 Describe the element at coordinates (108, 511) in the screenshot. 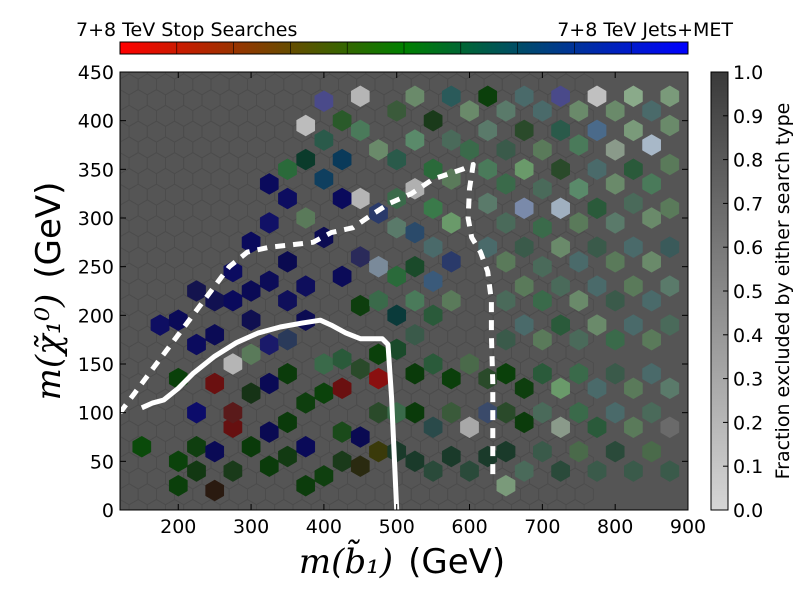

I see `y-tick-label: 0` at that location.